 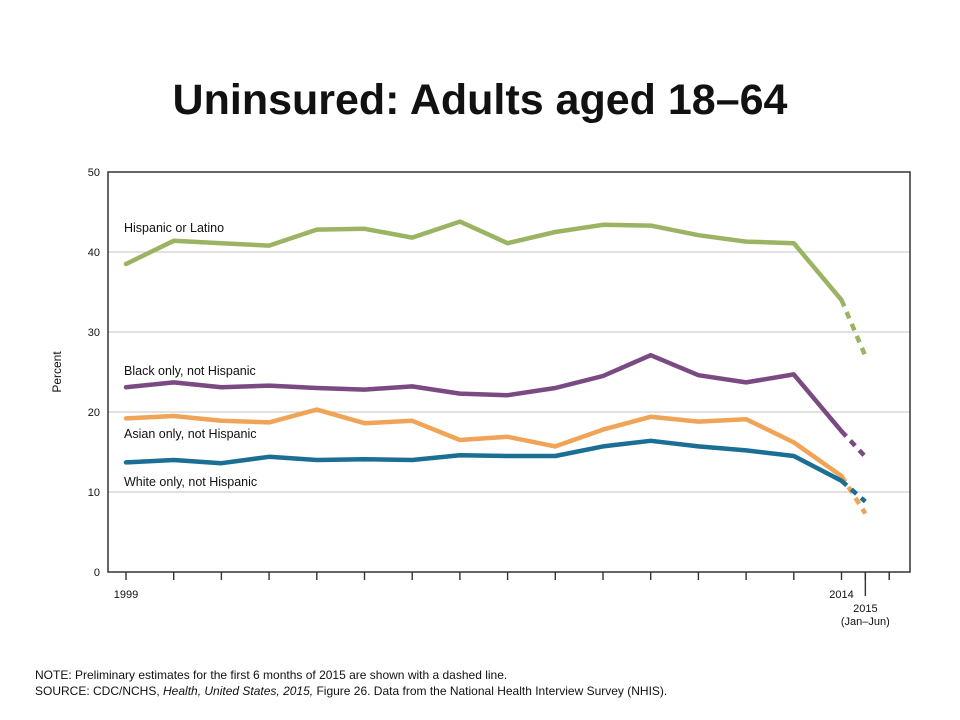 What do you see at coordinates (94, 173) in the screenshot?
I see `y-tick-label: 50` at bounding box center [94, 173].